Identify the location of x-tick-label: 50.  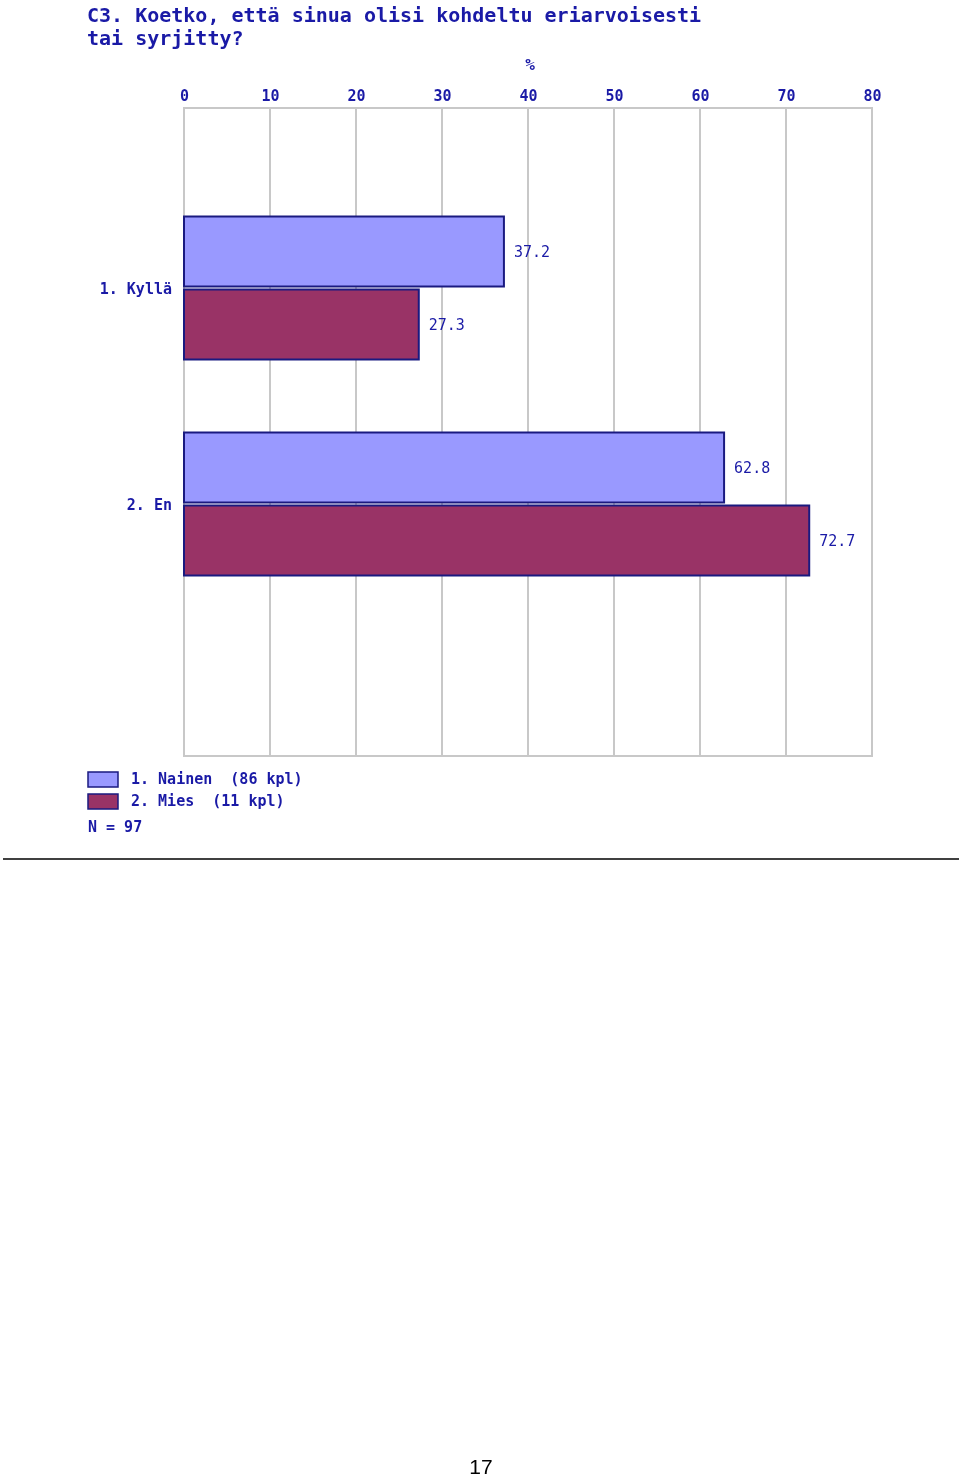
(614, 96).